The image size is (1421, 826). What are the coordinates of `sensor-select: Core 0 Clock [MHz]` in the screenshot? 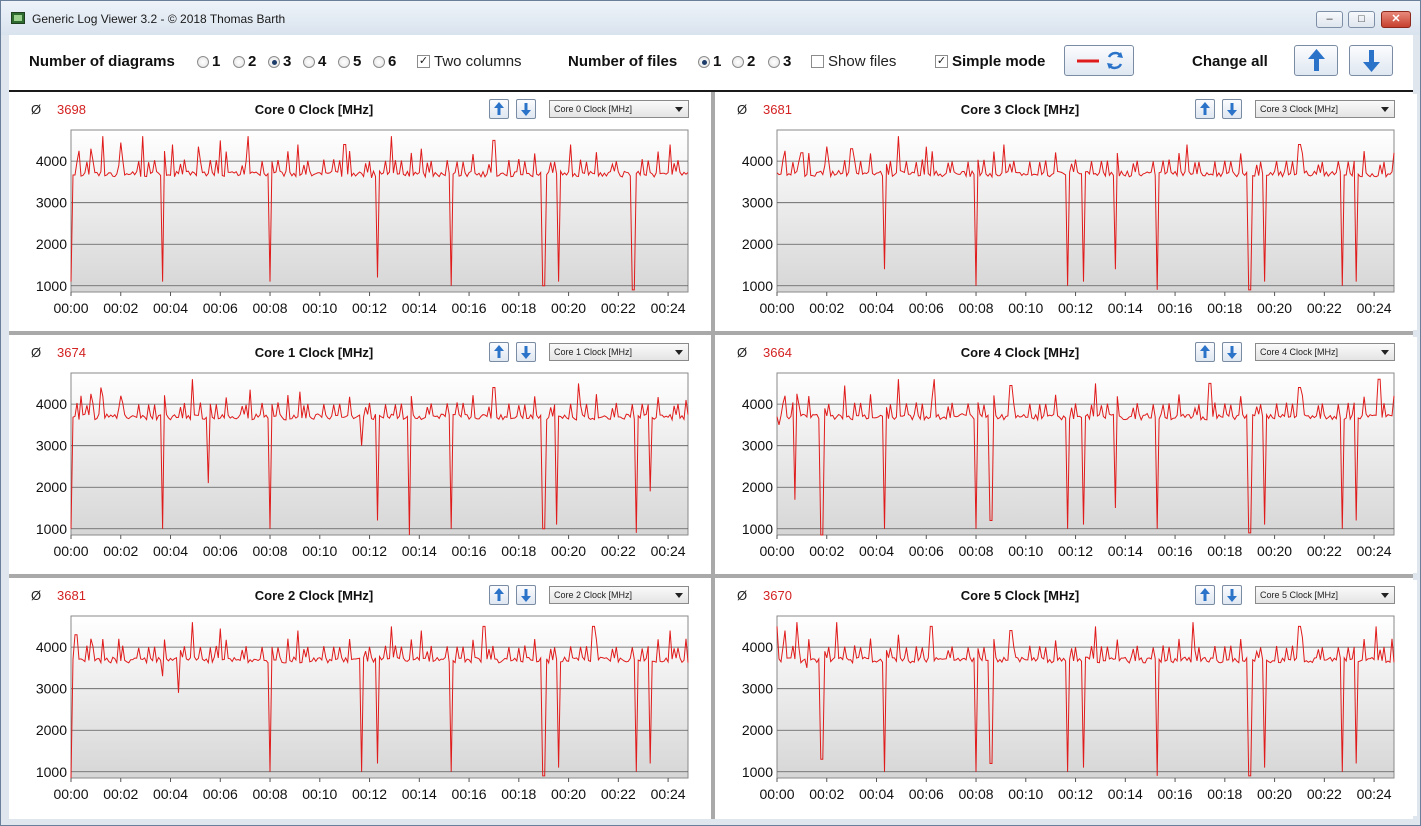 It's located at (619, 109).